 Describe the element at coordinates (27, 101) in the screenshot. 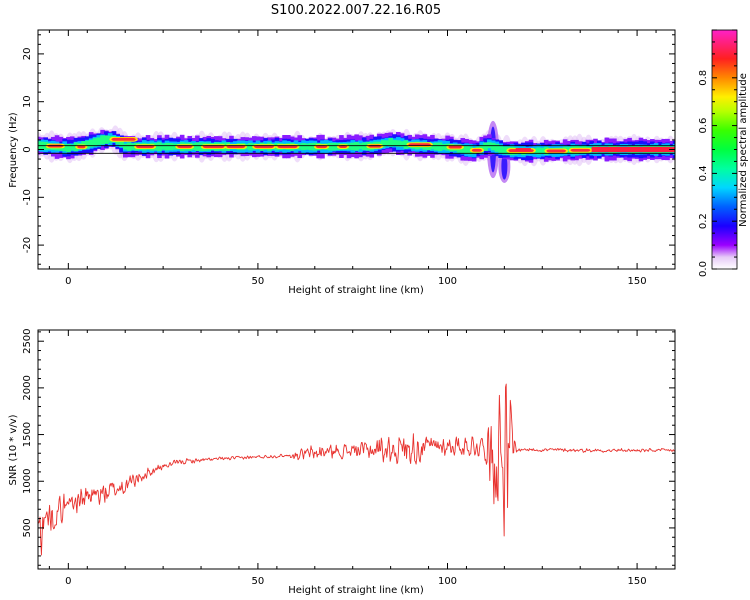

I see `y-tick-label: 10` at that location.